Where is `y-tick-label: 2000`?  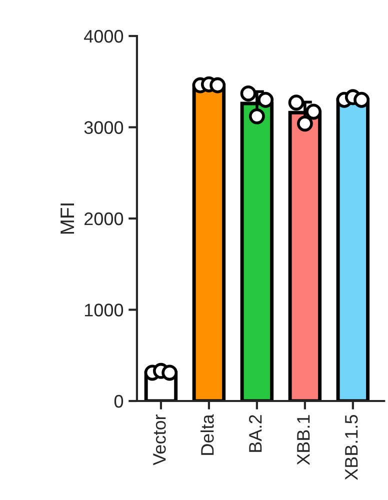
y-tick-label: 2000 is located at coordinates (104, 219).